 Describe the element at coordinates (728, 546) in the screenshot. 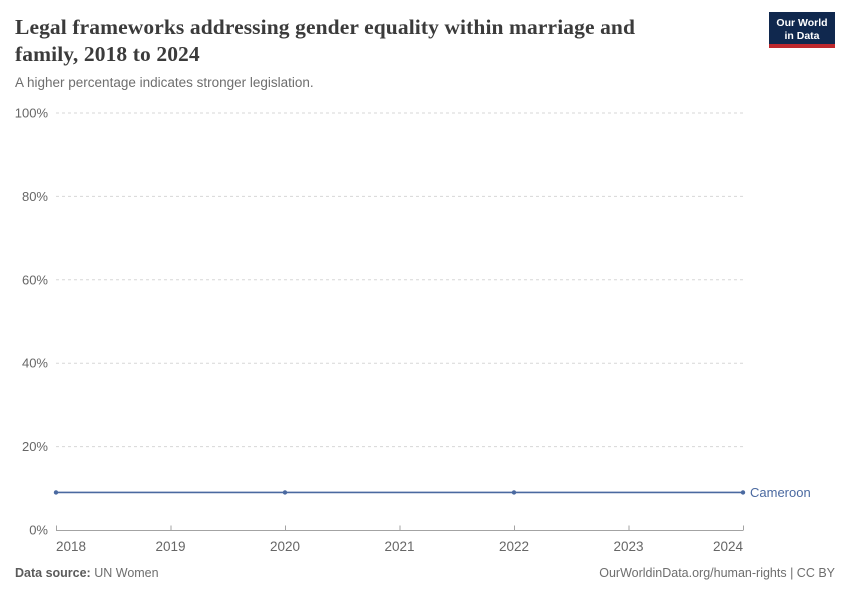

I see `x-axis-tick-label: 2024` at that location.